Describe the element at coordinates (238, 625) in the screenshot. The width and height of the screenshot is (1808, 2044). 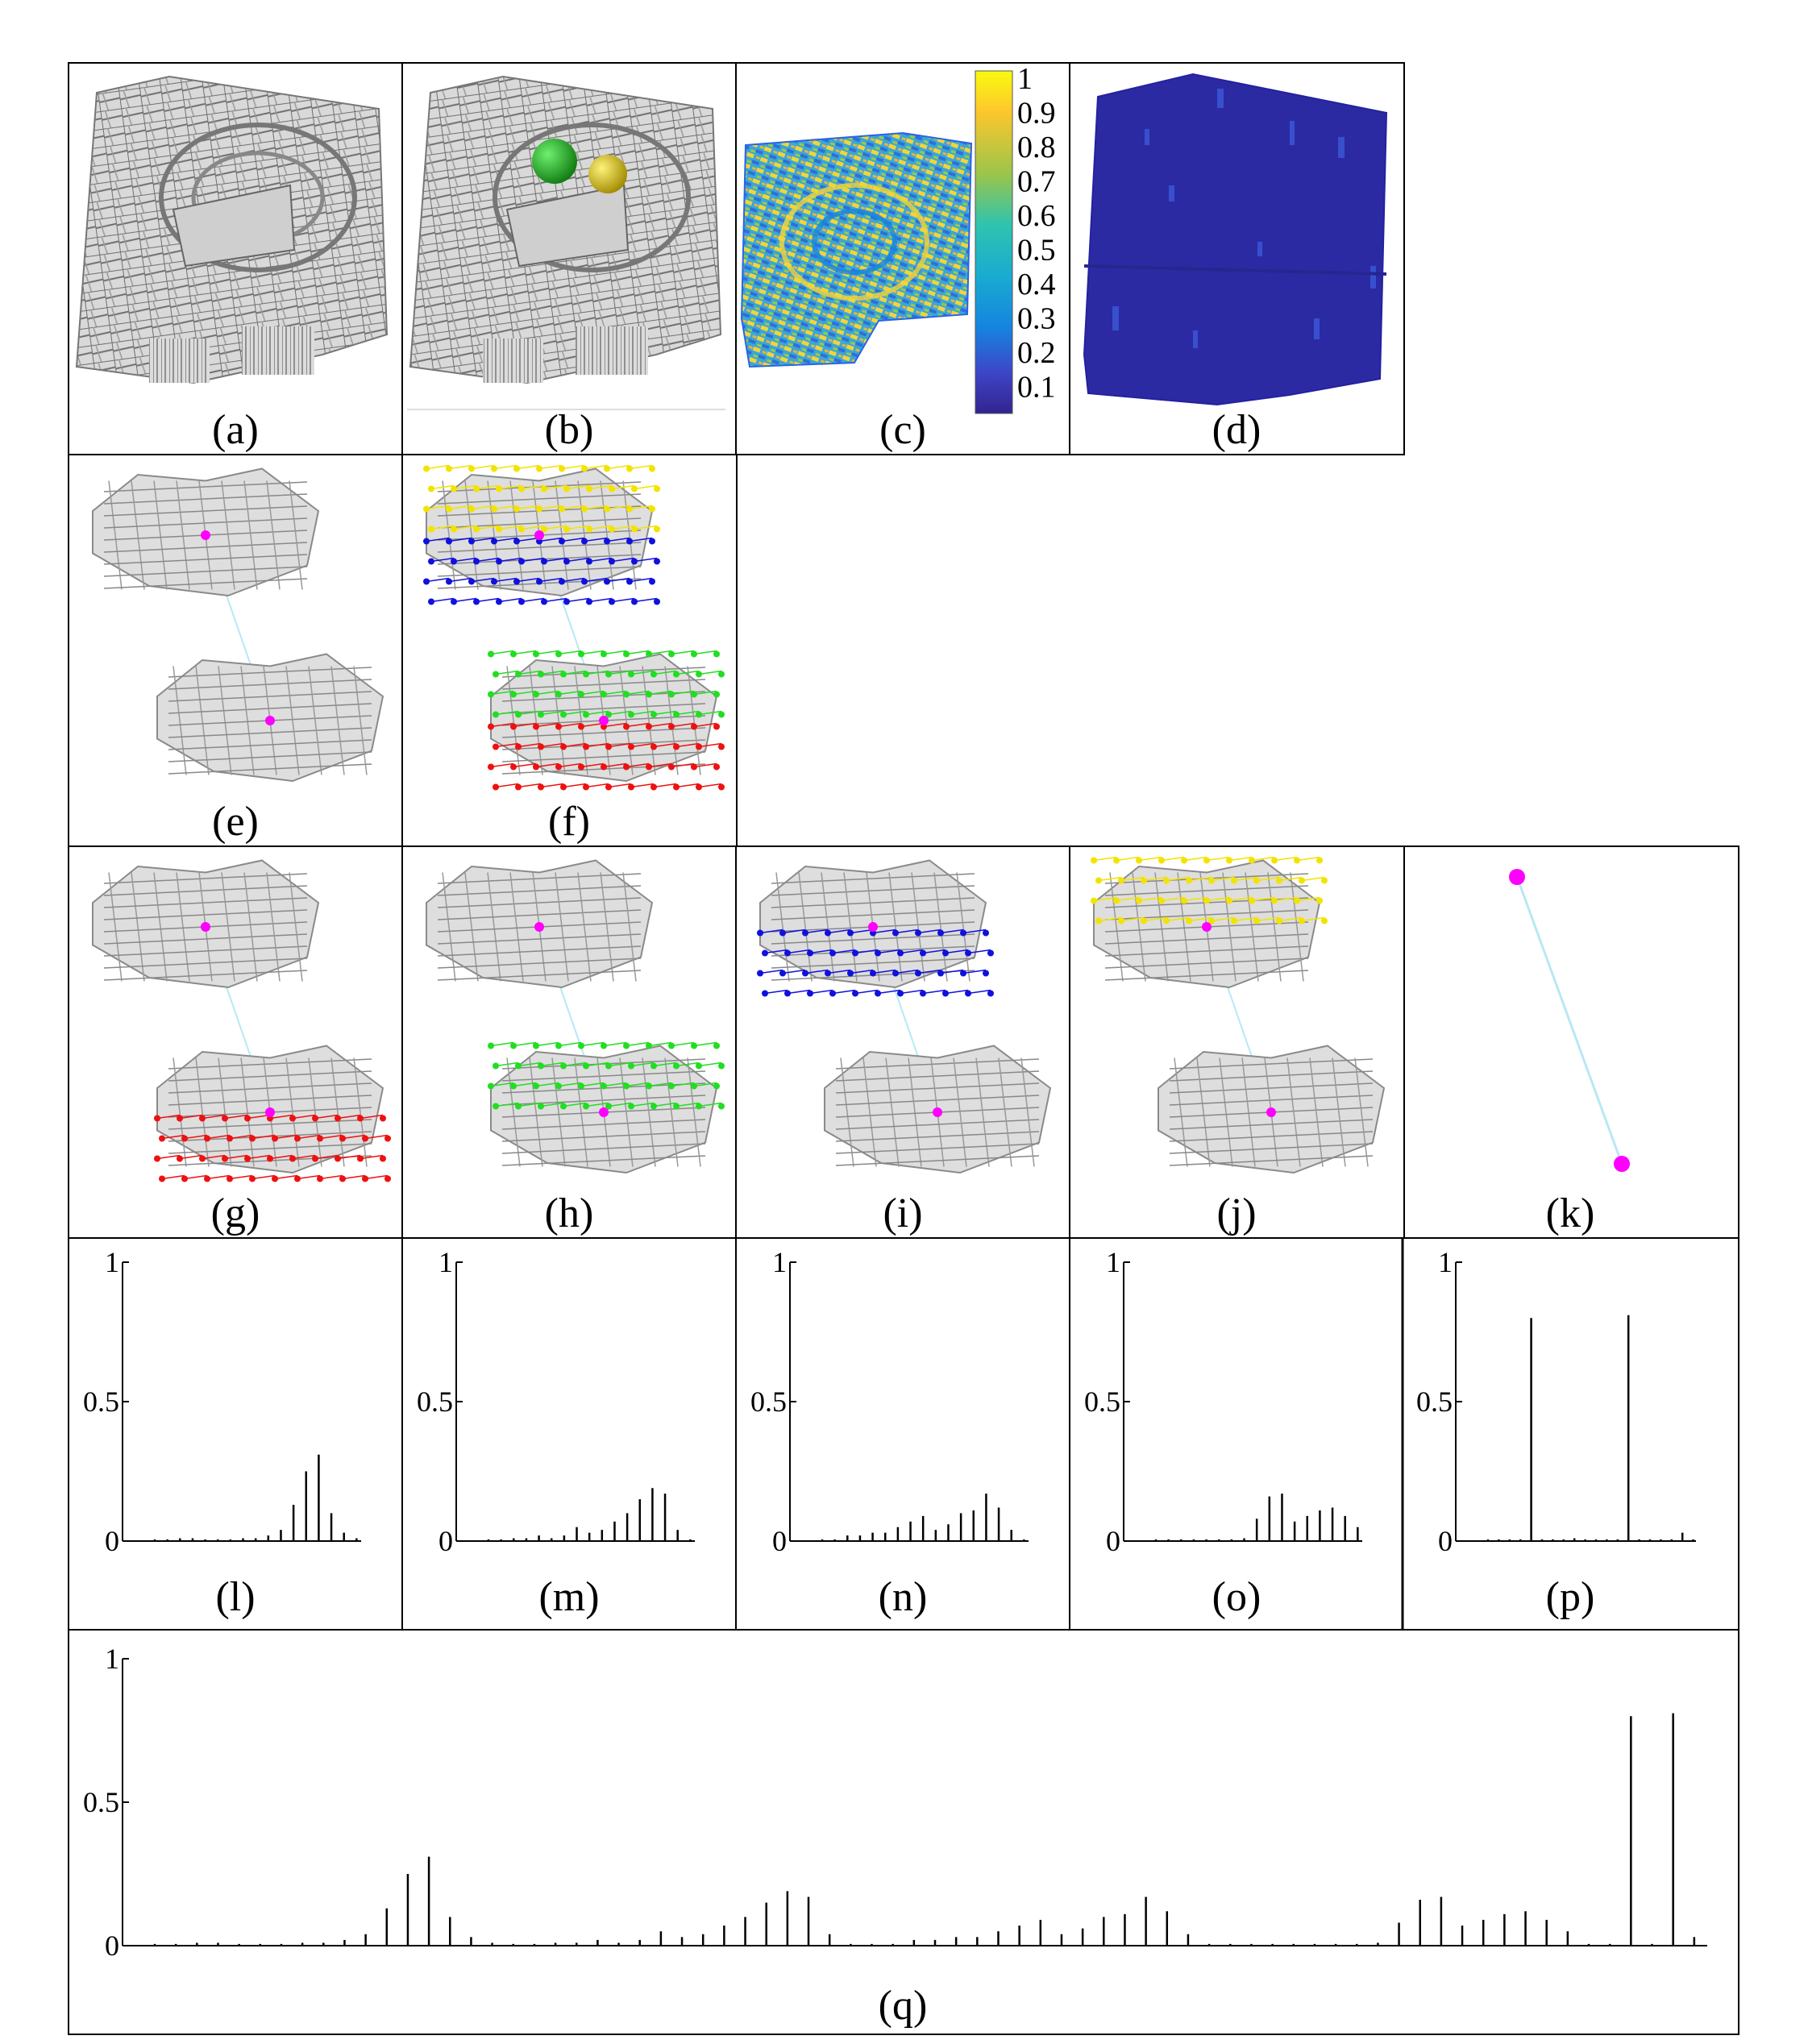
I see `panel-e-patch-pair` at that location.